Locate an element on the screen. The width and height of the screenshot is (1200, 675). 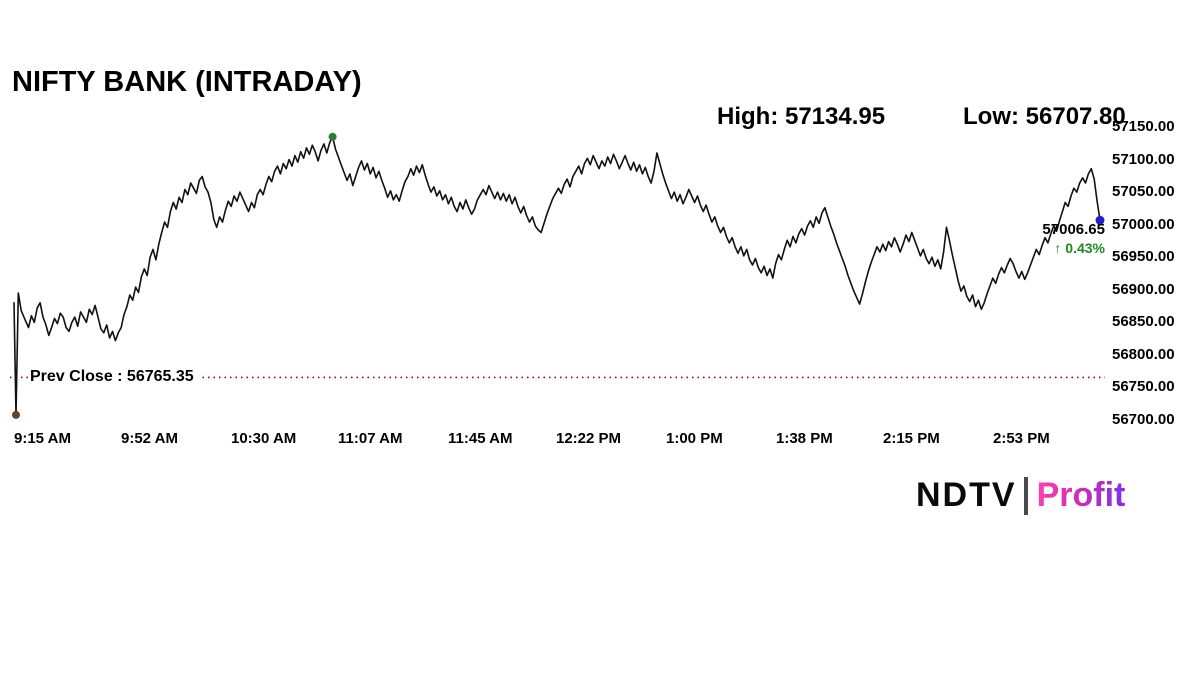
y-axis-label: 57150.00 is located at coordinates (1143, 126).